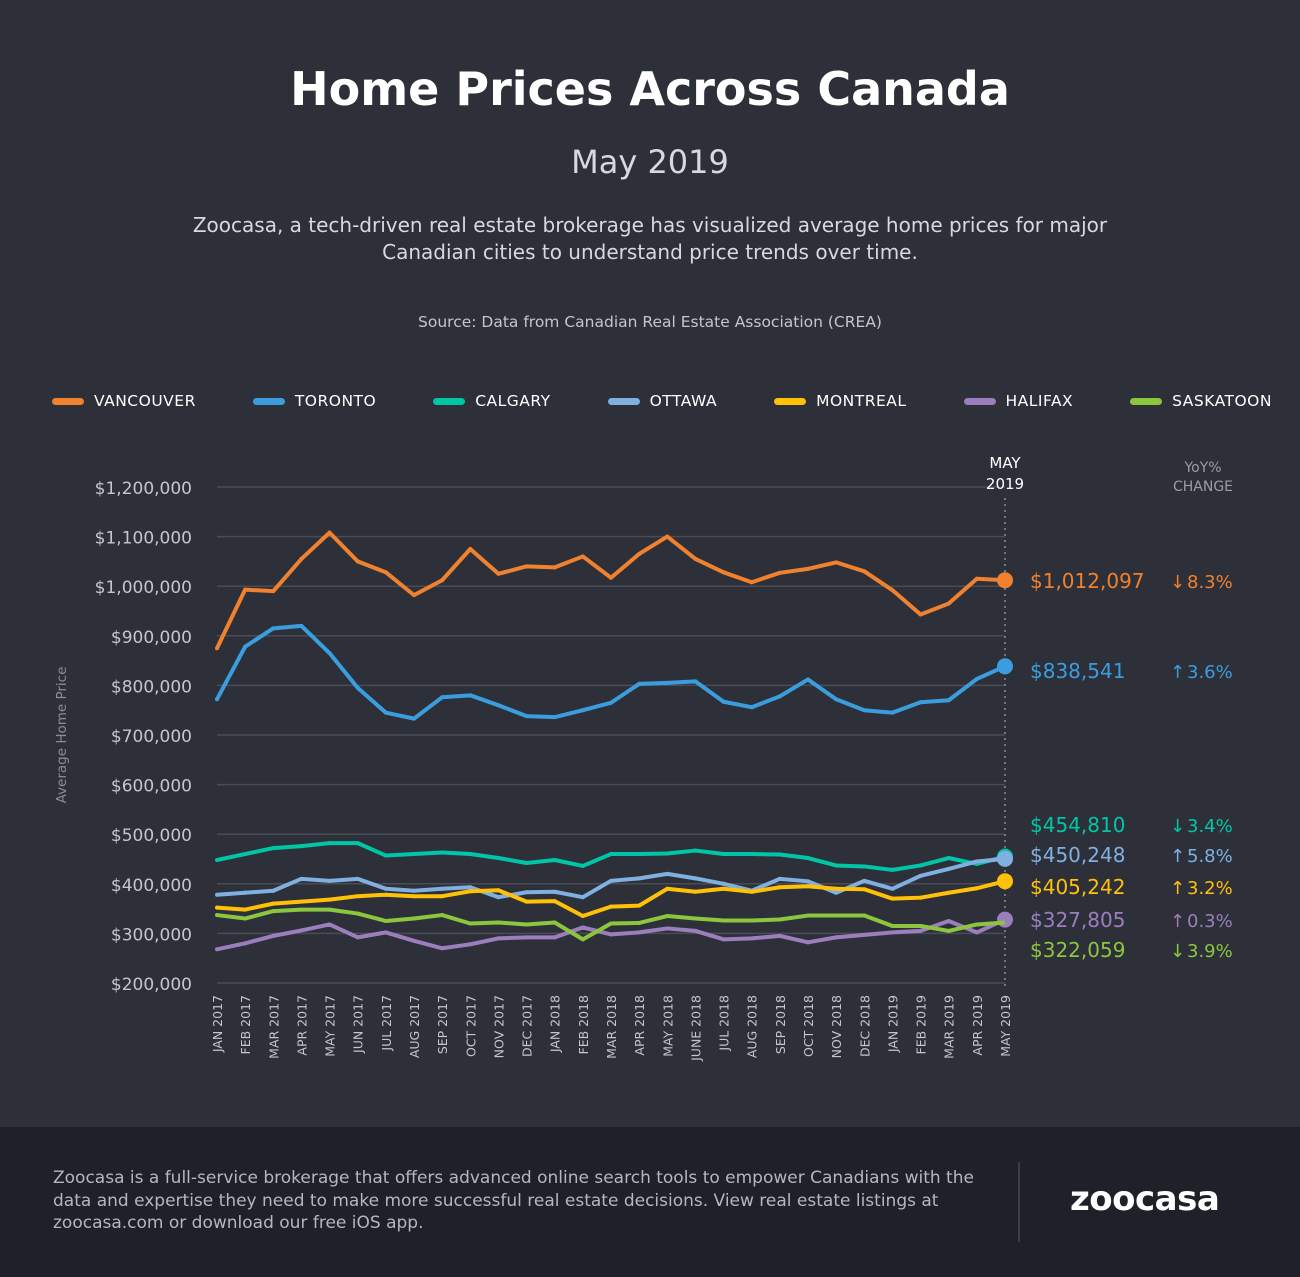 The image size is (1300, 1277). What do you see at coordinates (217, 1024) in the screenshot?
I see `x-tick-label: JAN 2017` at bounding box center [217, 1024].